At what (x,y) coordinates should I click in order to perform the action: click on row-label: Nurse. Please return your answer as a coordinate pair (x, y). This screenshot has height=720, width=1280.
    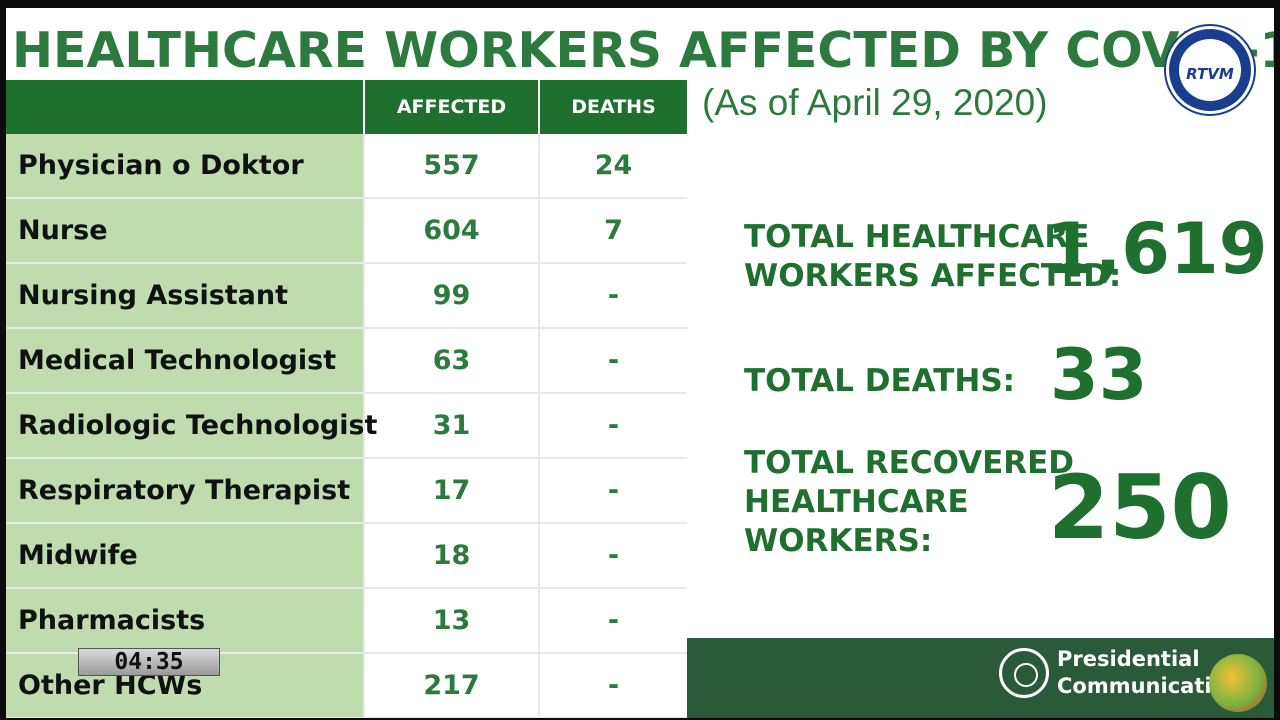
    Looking at the image, I should click on (184, 230).